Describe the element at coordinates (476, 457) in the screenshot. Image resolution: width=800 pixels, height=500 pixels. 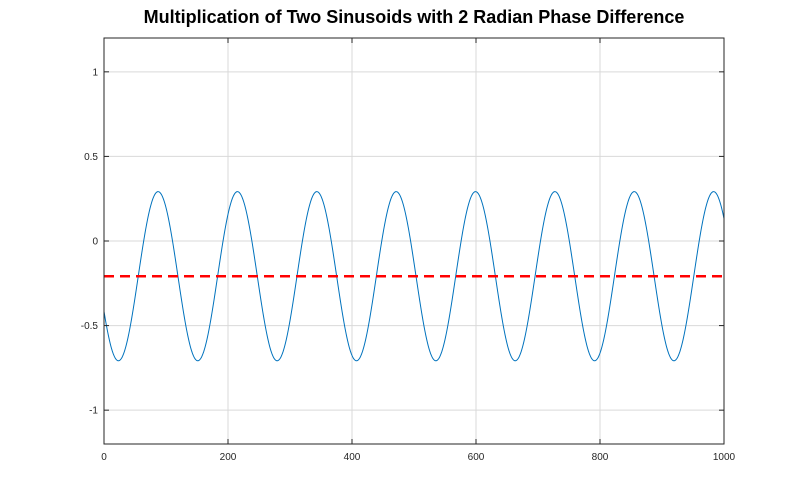
I see `x-tick-label: 600` at that location.